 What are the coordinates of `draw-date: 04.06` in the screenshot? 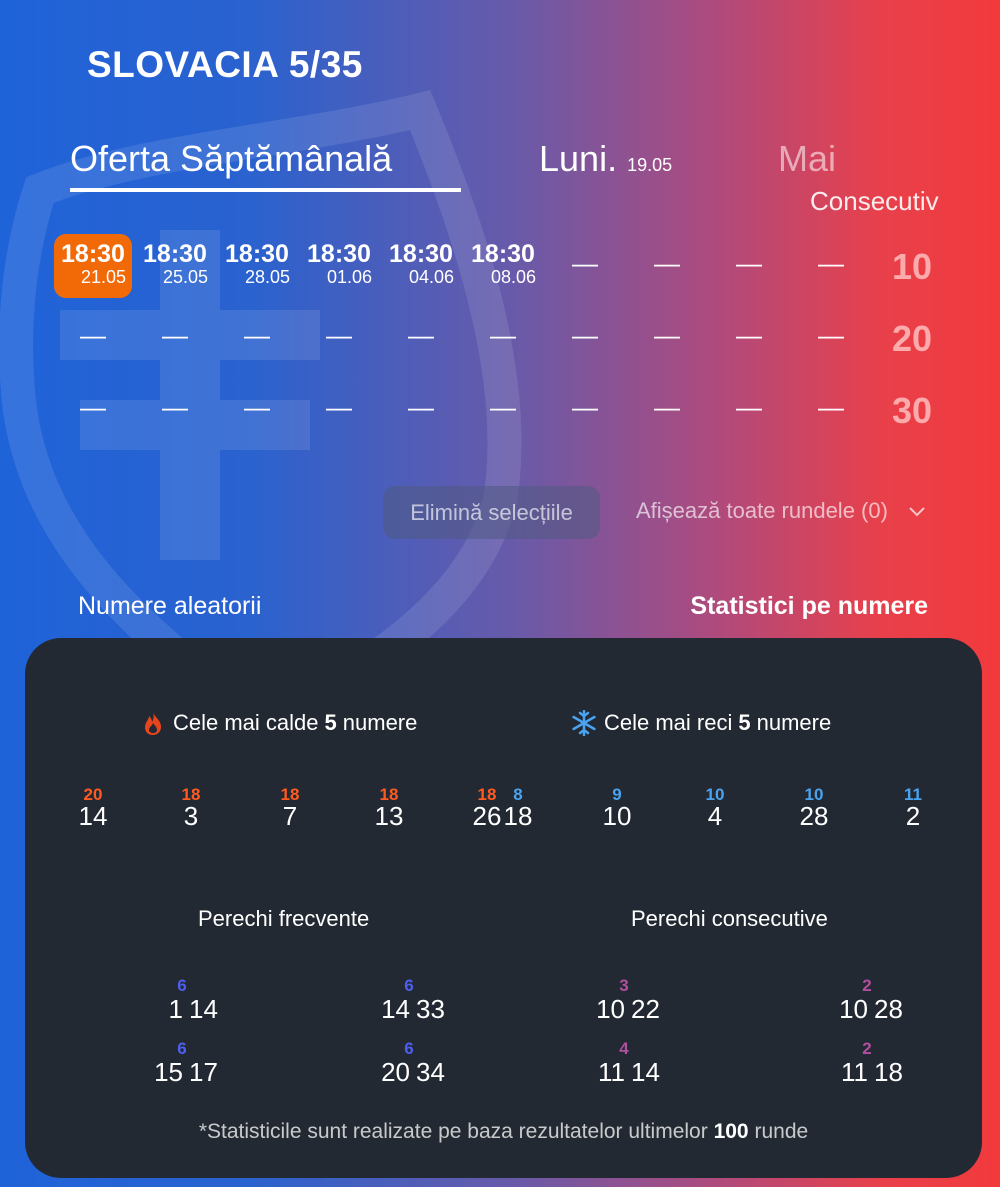 It's located at (431, 277).